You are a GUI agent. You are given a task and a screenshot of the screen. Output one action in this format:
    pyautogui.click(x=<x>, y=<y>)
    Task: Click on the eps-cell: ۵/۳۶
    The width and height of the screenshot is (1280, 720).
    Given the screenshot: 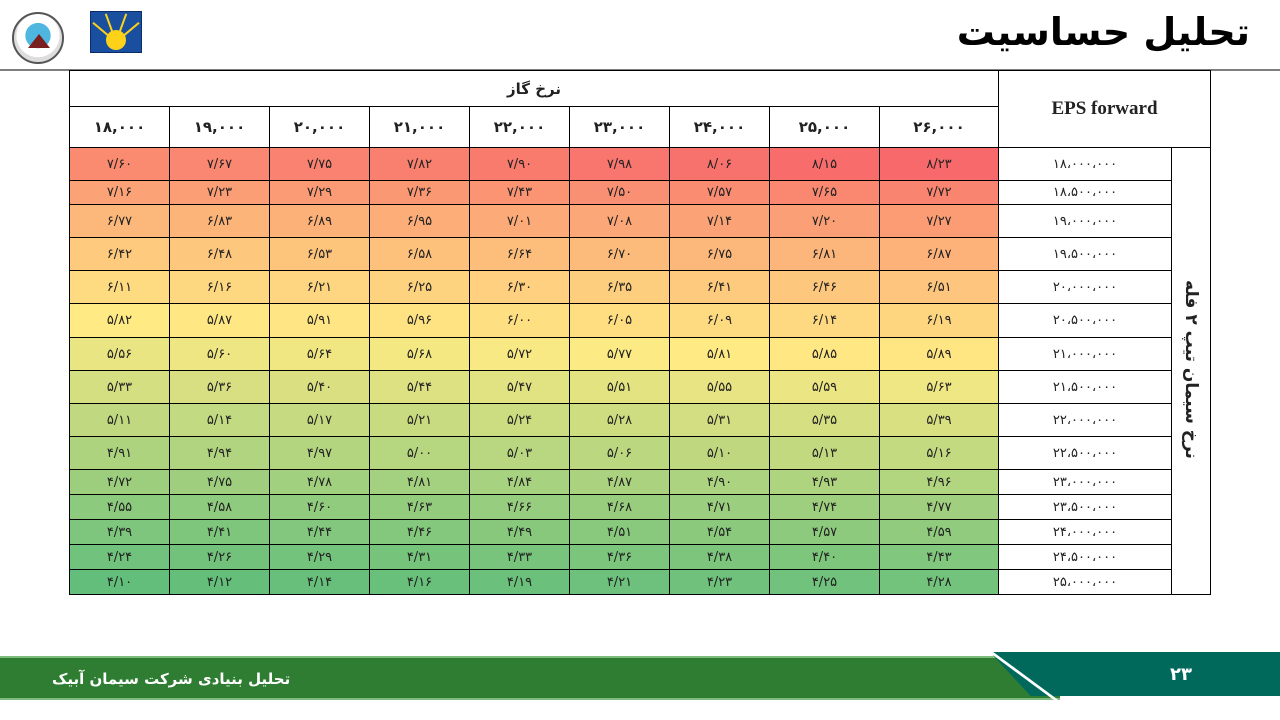 What is the action you would take?
    pyautogui.click(x=219, y=387)
    